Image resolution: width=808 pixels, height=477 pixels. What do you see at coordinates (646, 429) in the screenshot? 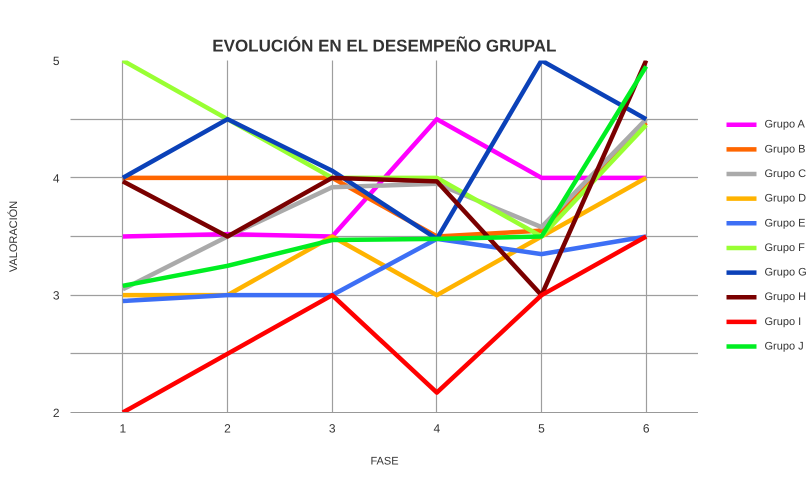
I see `x-tick-label: 6` at bounding box center [646, 429].